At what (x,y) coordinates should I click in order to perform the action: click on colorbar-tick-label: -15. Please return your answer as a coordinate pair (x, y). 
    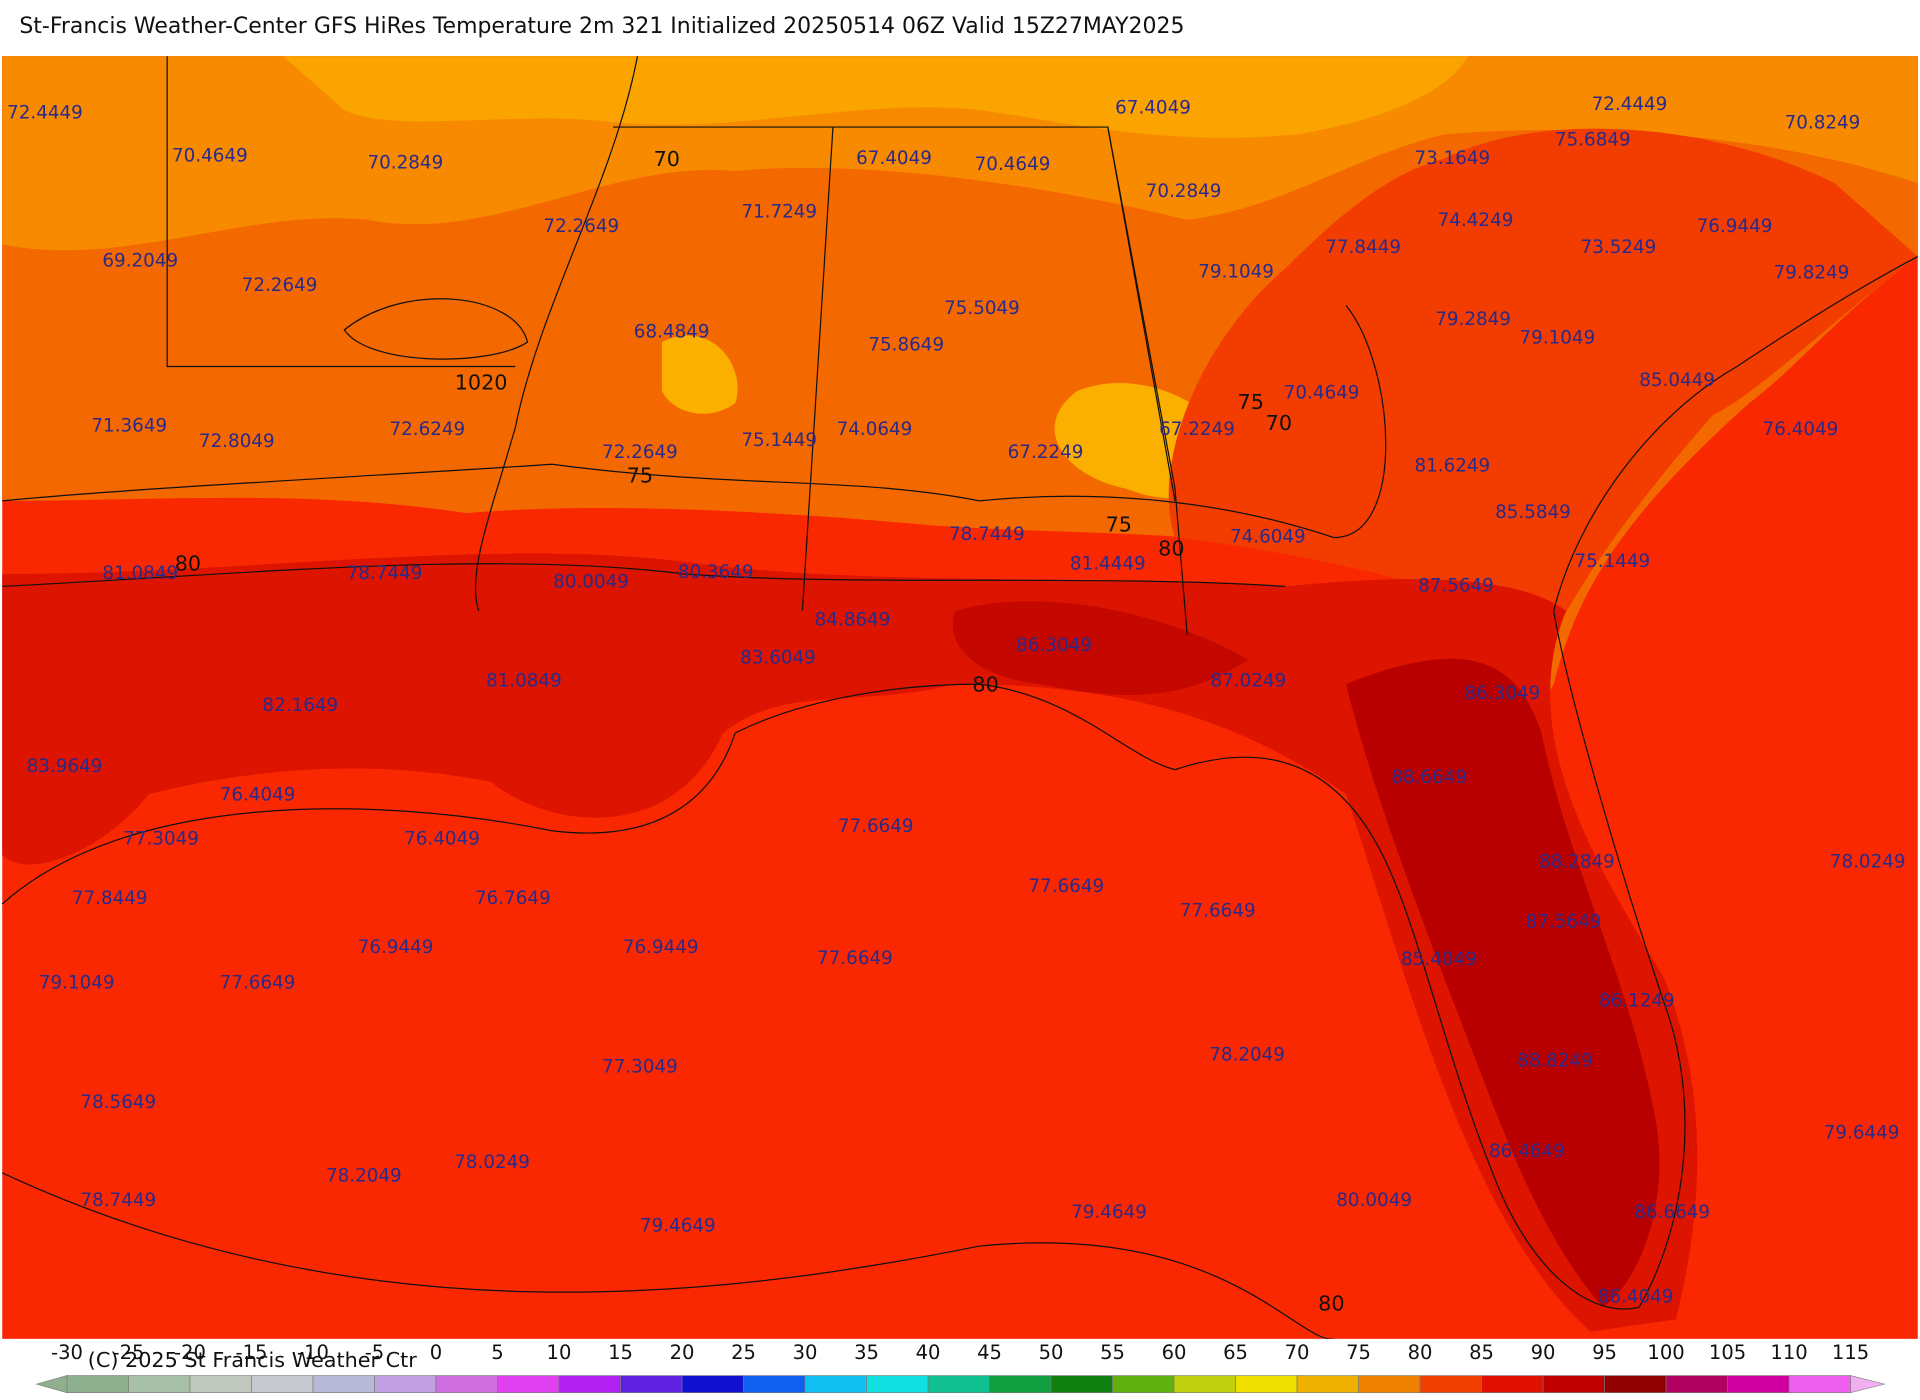
    Looking at the image, I should click on (252, 1352).